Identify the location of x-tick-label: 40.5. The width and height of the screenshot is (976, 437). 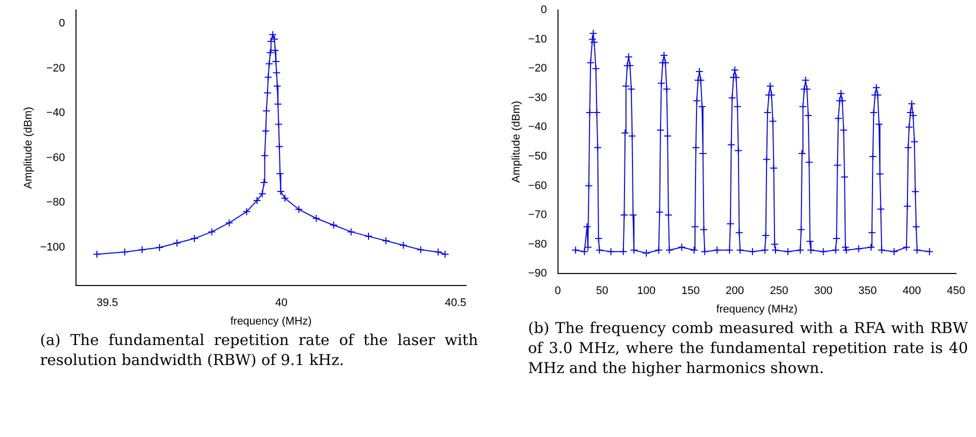
(455, 303).